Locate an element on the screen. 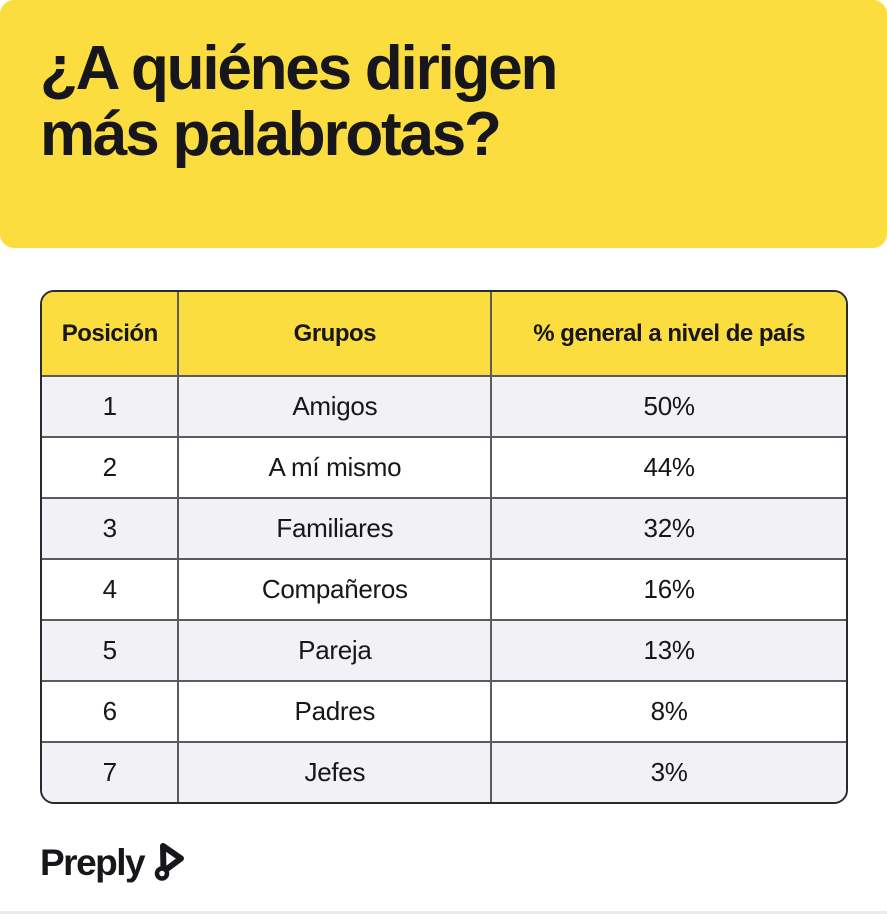  cell-group: Amigos is located at coordinates (336, 405).